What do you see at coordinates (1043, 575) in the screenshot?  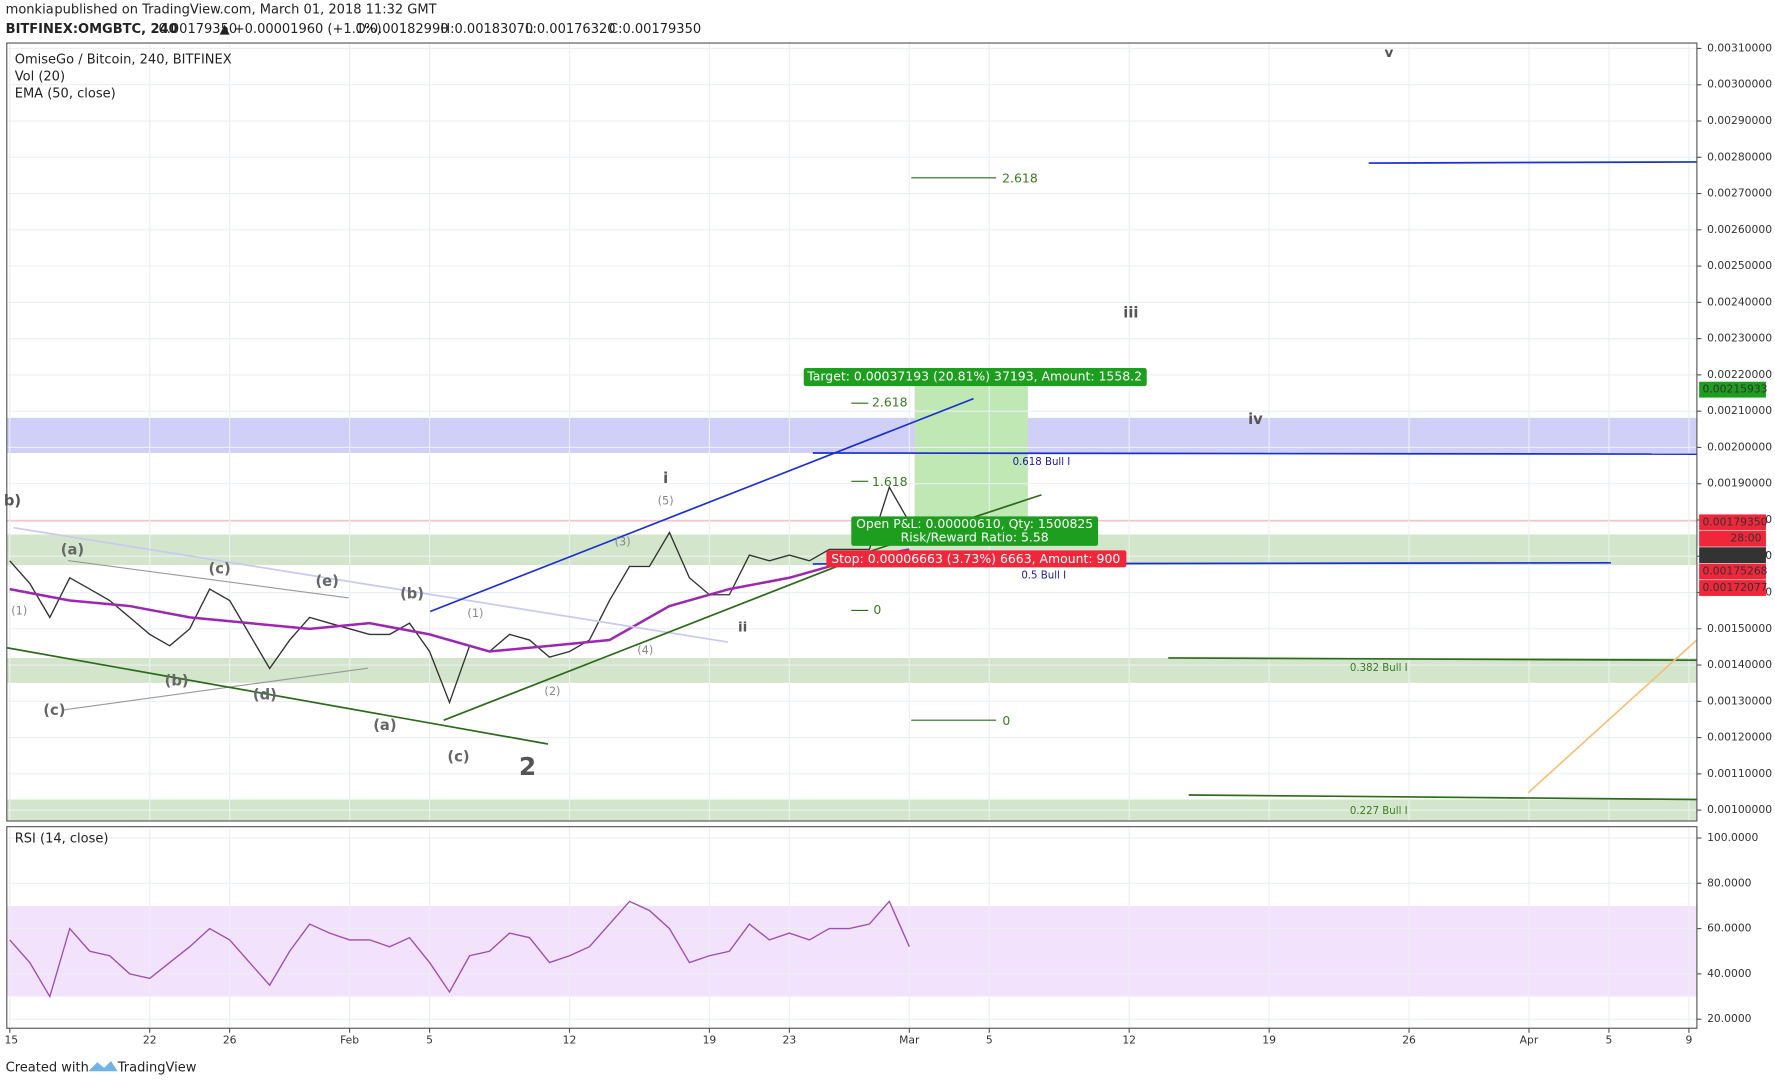 I see `annotation: 0.5 Bull I` at bounding box center [1043, 575].